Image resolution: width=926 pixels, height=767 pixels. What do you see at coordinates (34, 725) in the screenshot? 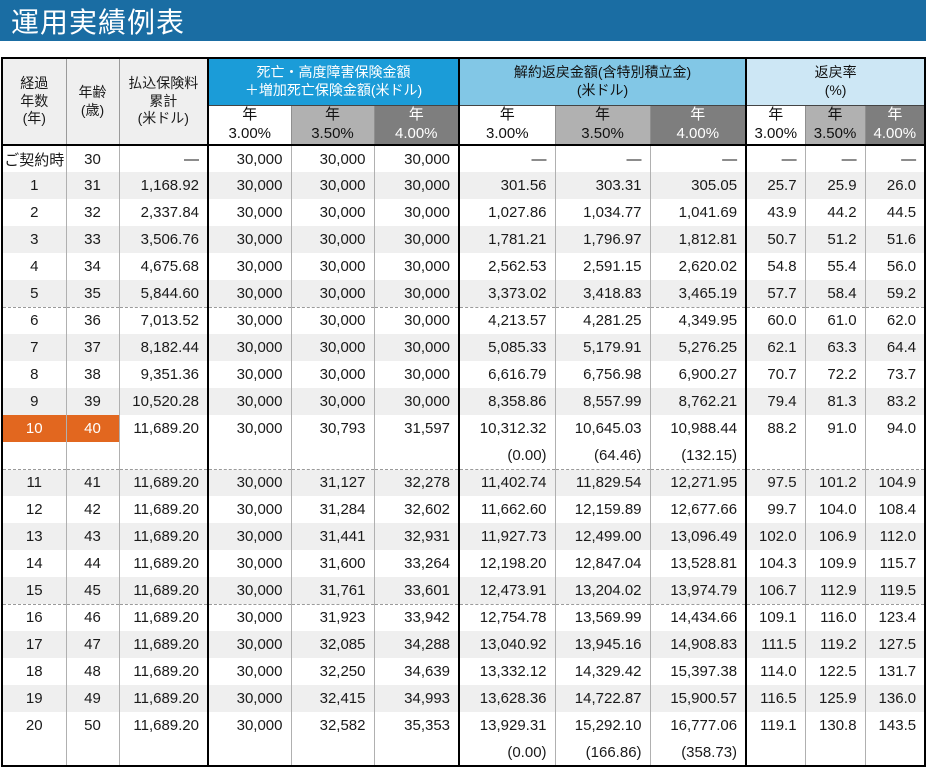
I see `cell-elapsed-years: 20` at bounding box center [34, 725].